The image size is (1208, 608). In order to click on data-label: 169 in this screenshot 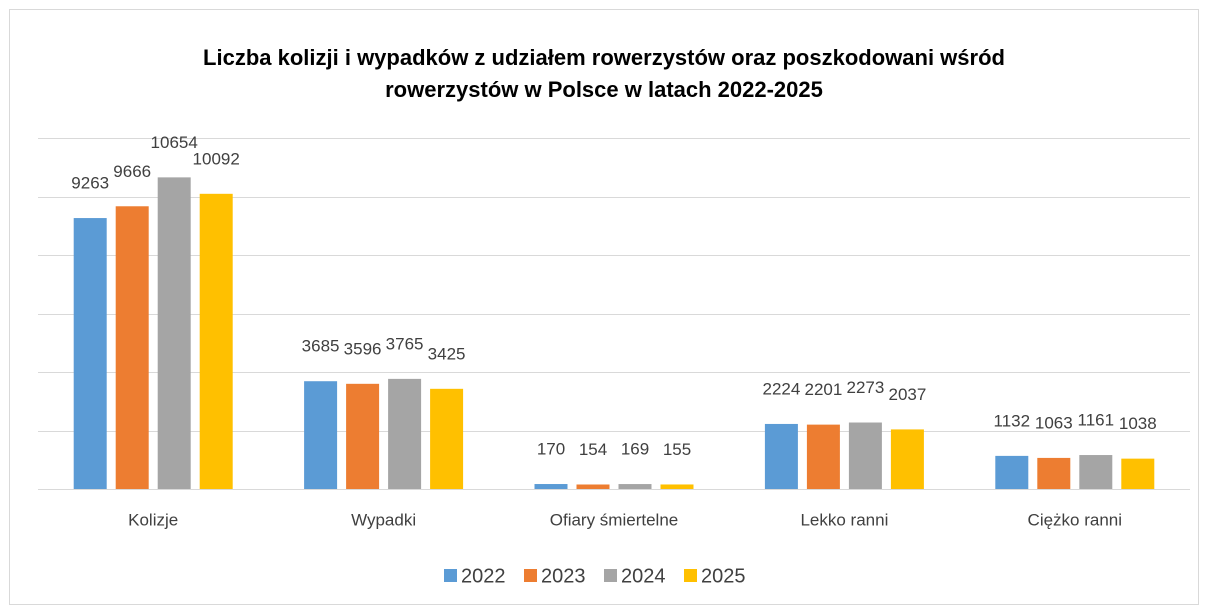, I will do `click(635, 449)`.